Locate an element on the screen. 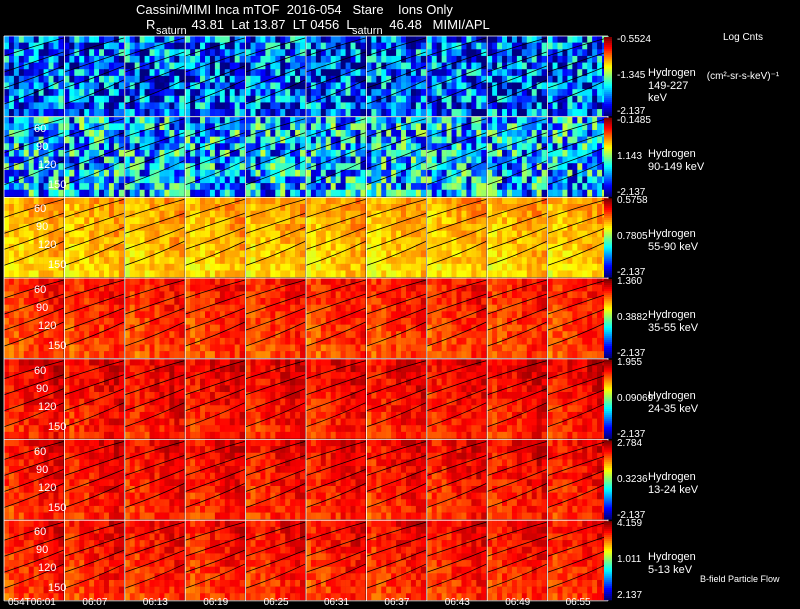  panel-r4-c3 is located at coordinates (215, 398).